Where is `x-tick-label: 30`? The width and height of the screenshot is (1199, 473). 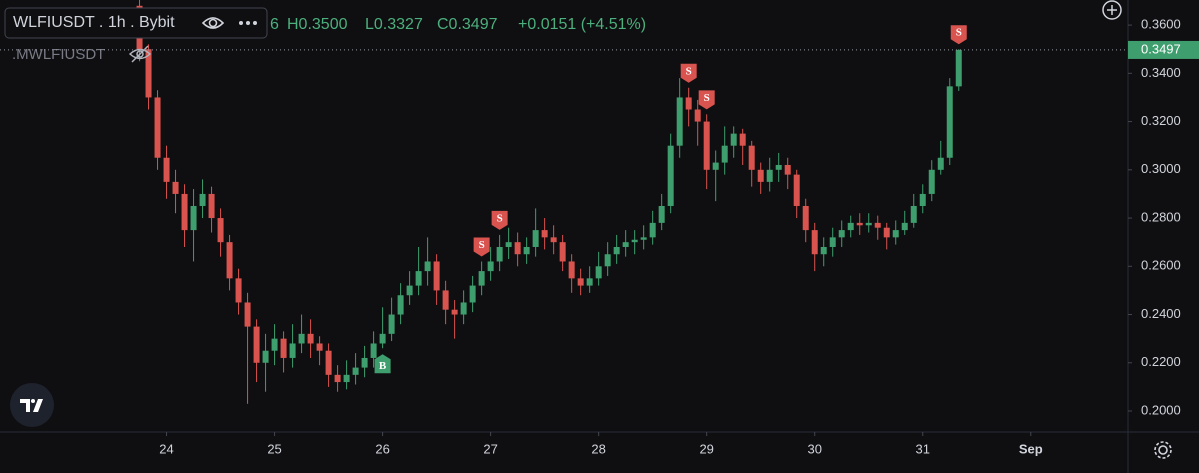 x-tick-label: 30 is located at coordinates (814, 448).